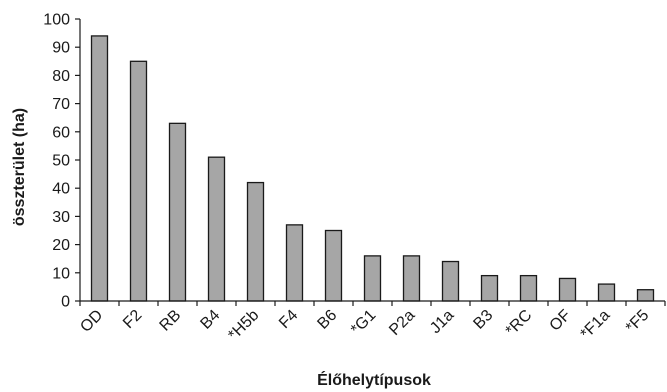 The width and height of the screenshot is (667, 392). What do you see at coordinates (528, 288) in the screenshot?
I see `bar-star-rc` at bounding box center [528, 288].